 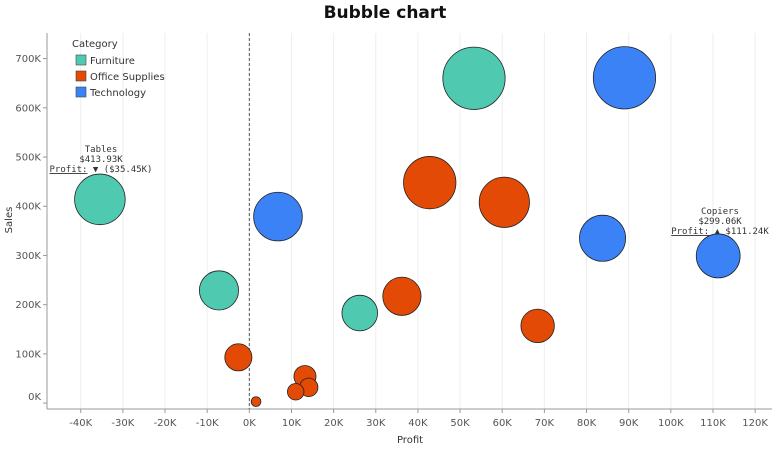 I want to click on x-tick-label: 60K, so click(x=503, y=423).